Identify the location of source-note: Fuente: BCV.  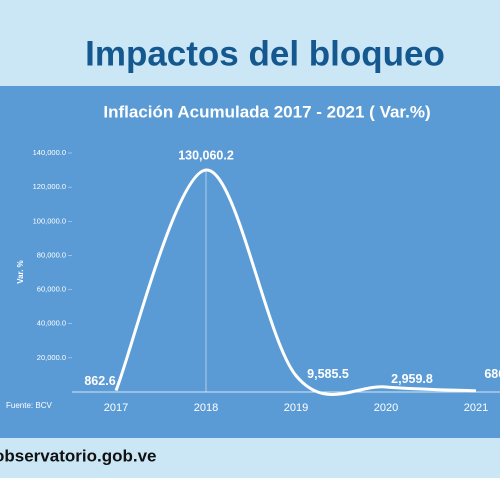
(29, 405).